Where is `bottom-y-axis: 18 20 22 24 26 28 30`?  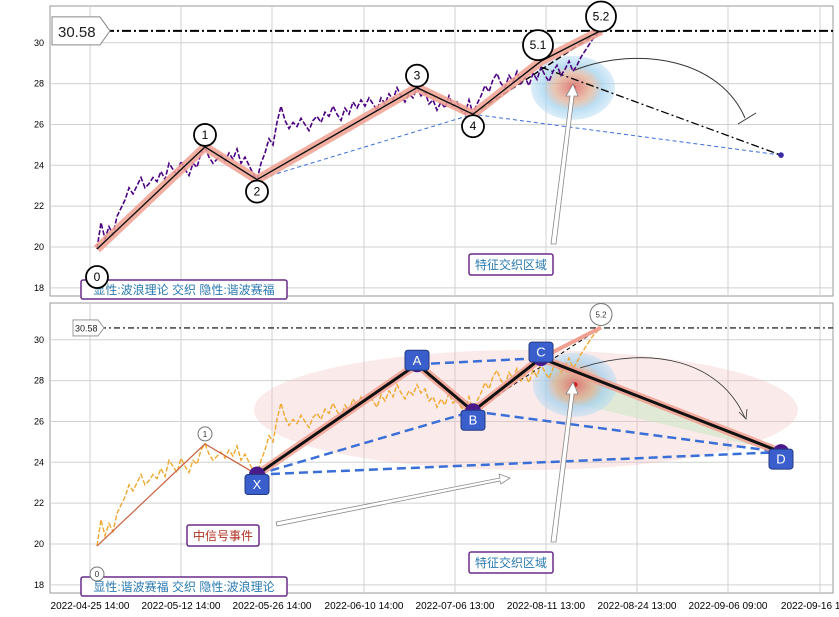
bottom-y-axis: 18 20 22 24 26 28 30 is located at coordinates (39, 462).